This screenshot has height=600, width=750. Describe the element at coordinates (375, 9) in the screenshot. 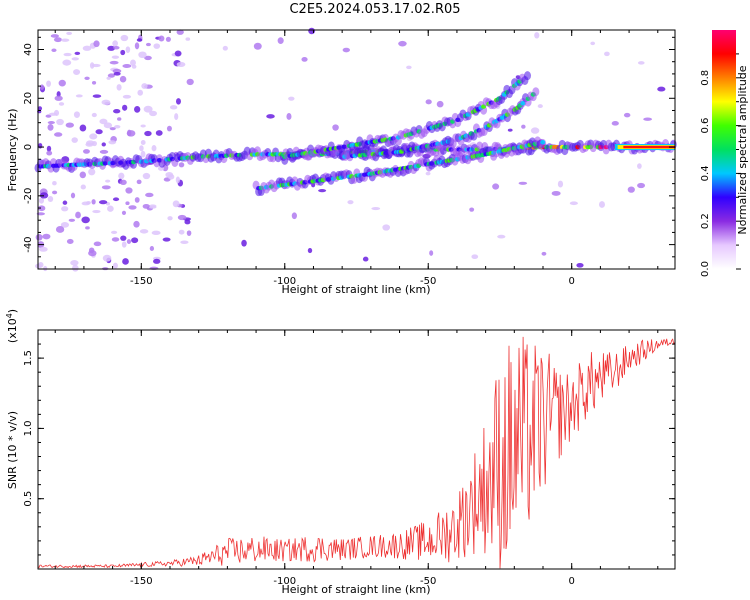

I see `chart-title: C2E5.2024.053.17.02.R05` at that location.